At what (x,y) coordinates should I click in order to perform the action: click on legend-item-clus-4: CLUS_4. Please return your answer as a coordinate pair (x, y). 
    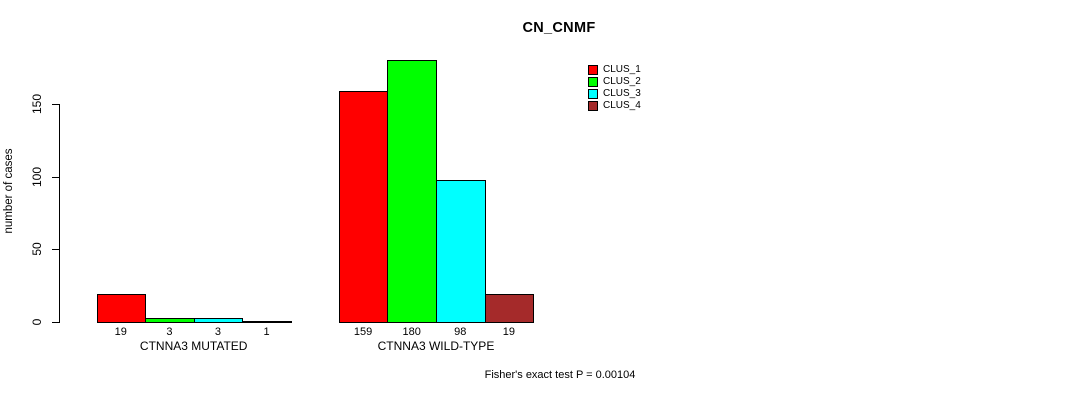
    Looking at the image, I should click on (614, 106).